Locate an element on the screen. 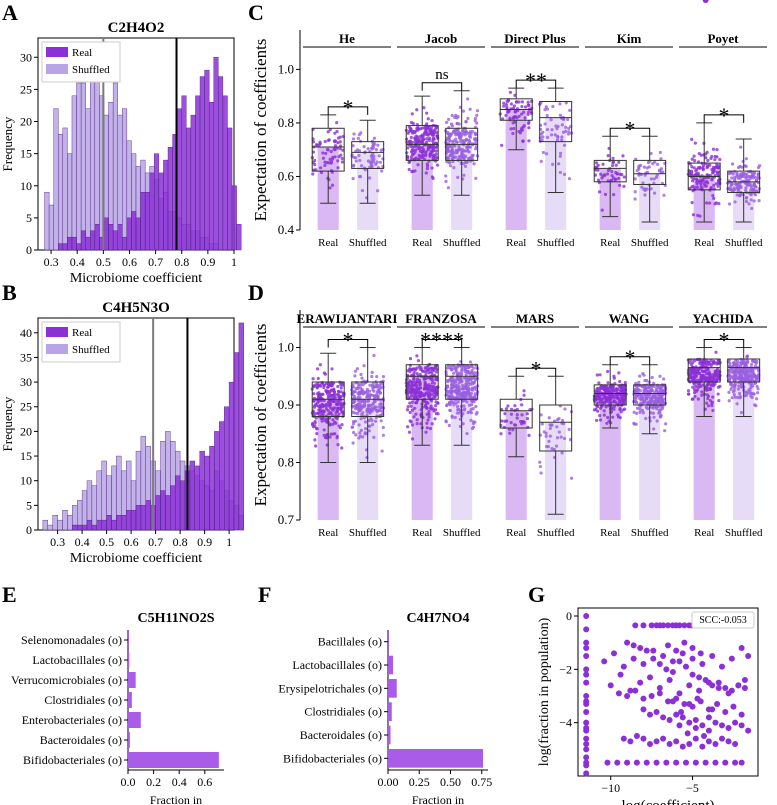 The height and width of the screenshot is (805, 777). facet-wang: WANG Real Shuffled * is located at coordinates (629, 425).